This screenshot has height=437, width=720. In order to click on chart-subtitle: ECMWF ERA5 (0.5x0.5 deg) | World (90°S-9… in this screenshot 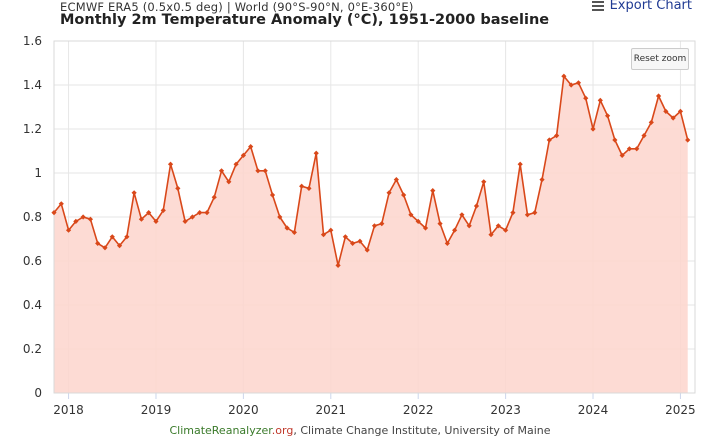, I will do `click(237, 7)`.